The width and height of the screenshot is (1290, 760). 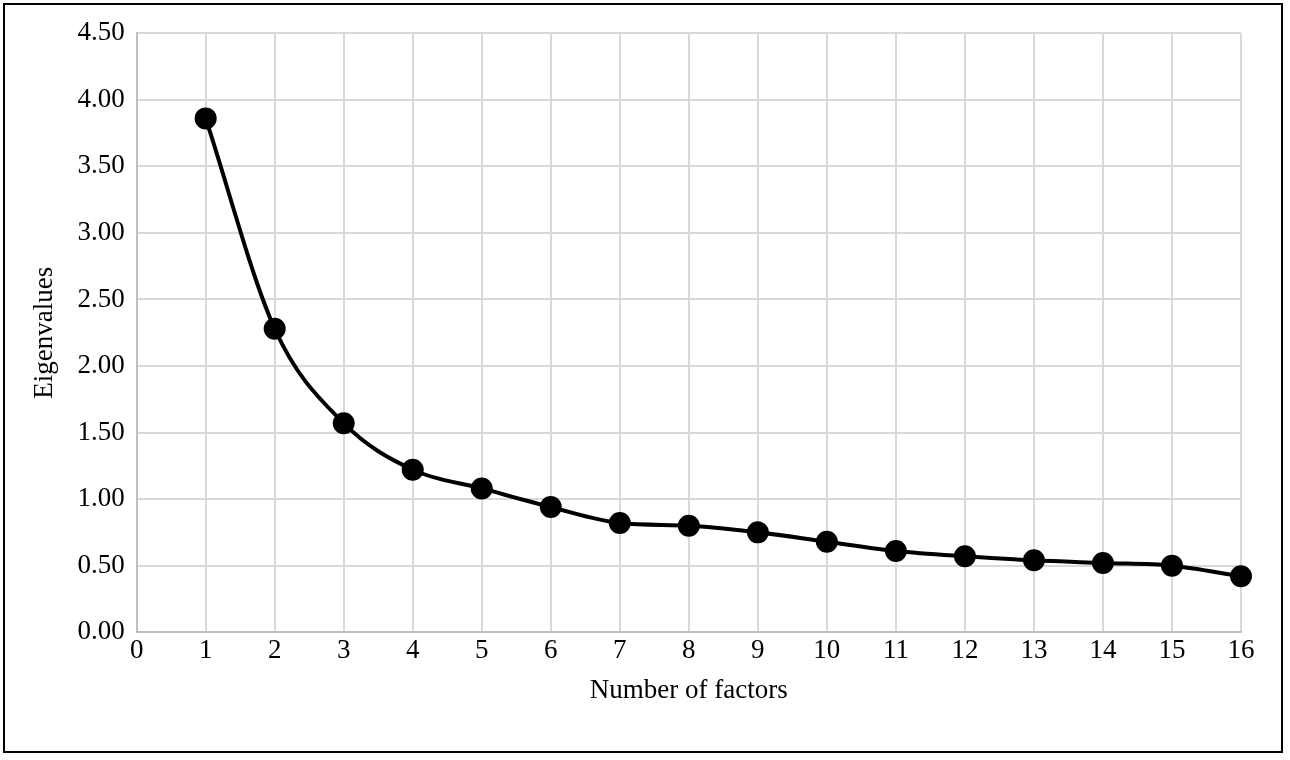 What do you see at coordinates (205, 649) in the screenshot?
I see `x-tick-label: 1` at bounding box center [205, 649].